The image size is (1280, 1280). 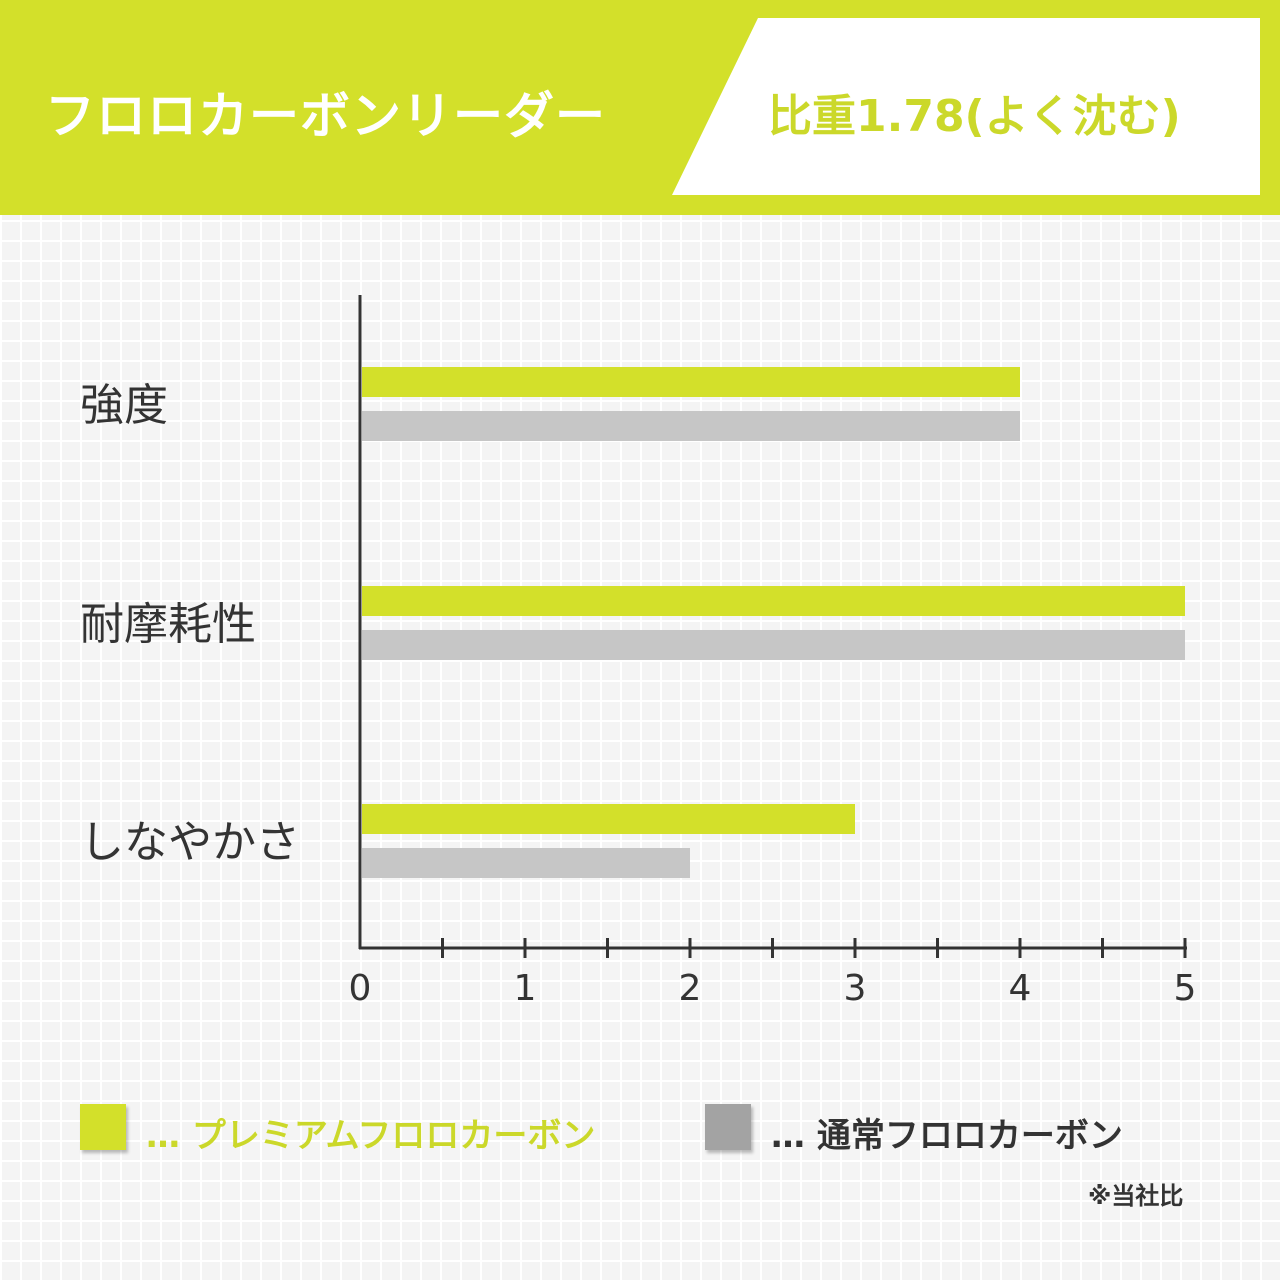 What do you see at coordinates (1020, 988) in the screenshot?
I see `x-tick-label: 4` at bounding box center [1020, 988].